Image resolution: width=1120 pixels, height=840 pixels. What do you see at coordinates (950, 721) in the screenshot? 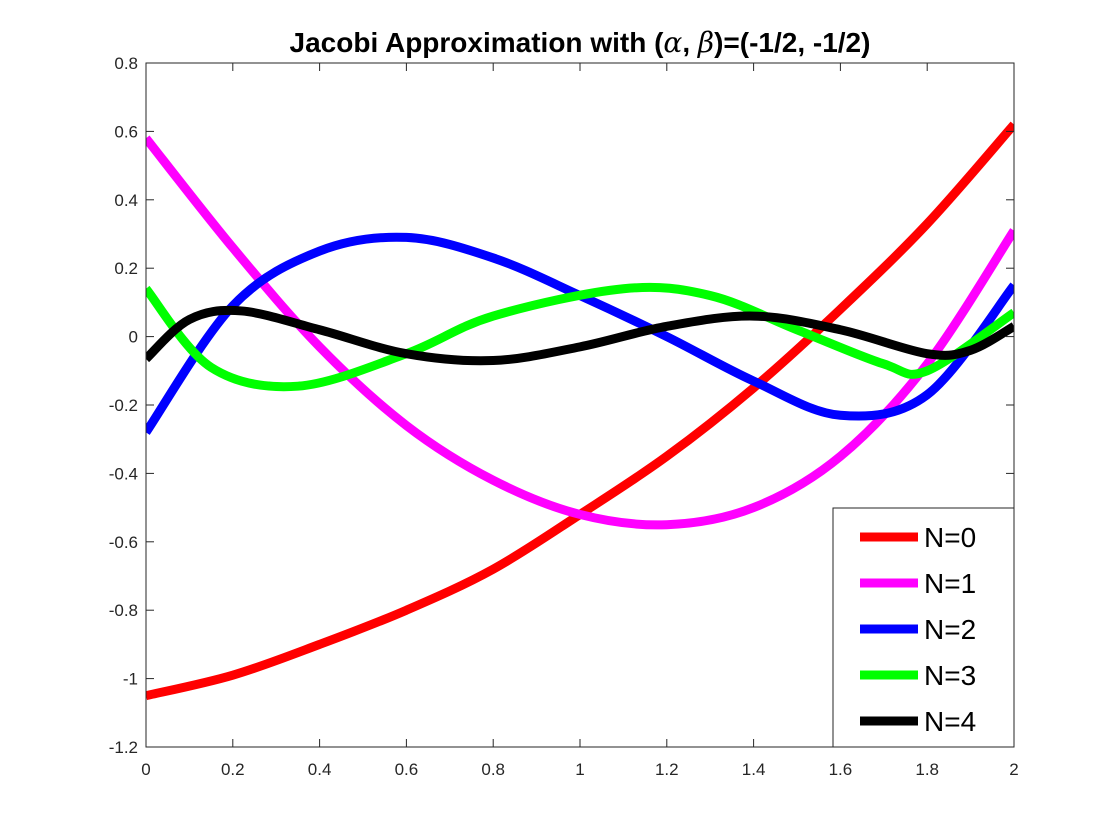
I see `legend-label-n4: N=4` at bounding box center [950, 721].